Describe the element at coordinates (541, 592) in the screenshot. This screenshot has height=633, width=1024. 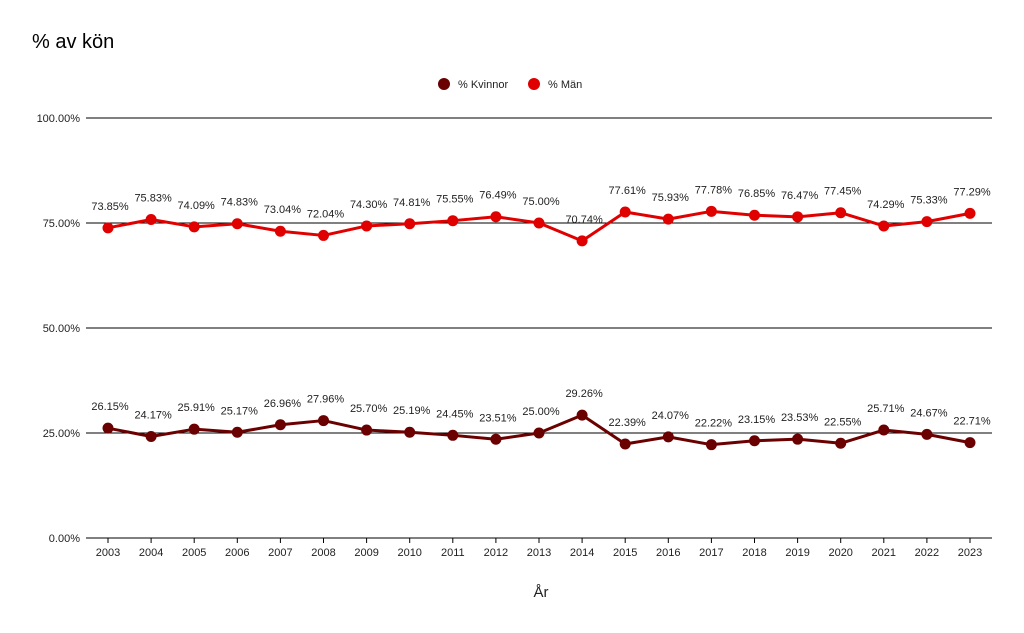
I see `x-axis-title: År` at that location.